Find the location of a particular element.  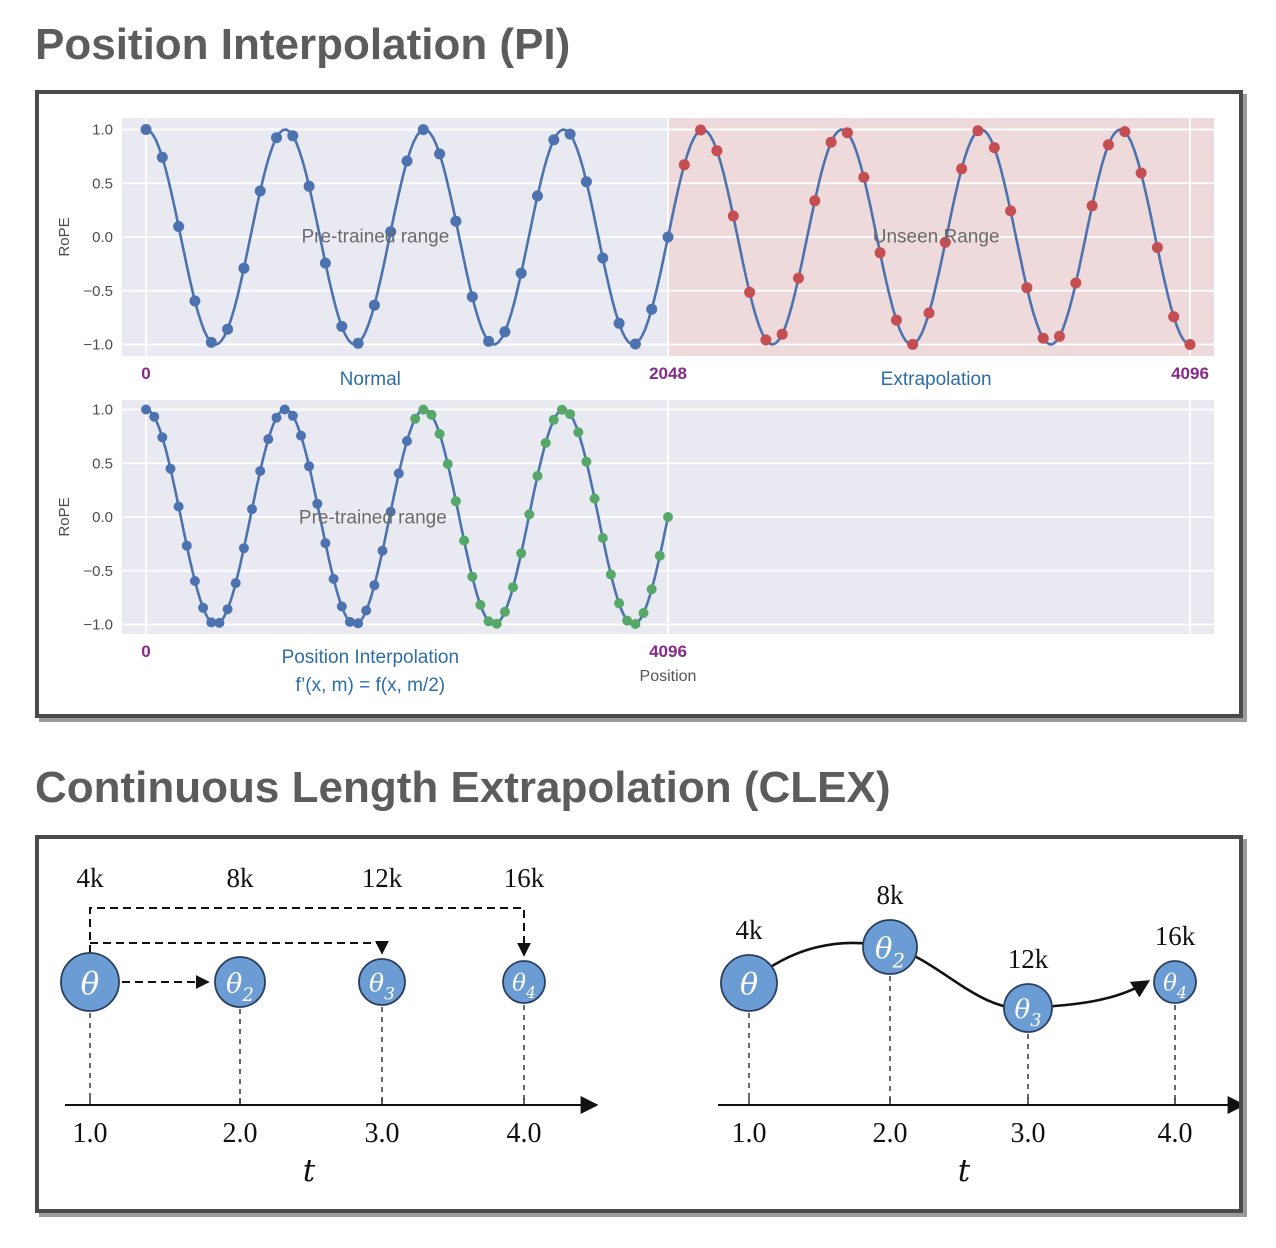

train-length-label: 16k is located at coordinates (524, 878).